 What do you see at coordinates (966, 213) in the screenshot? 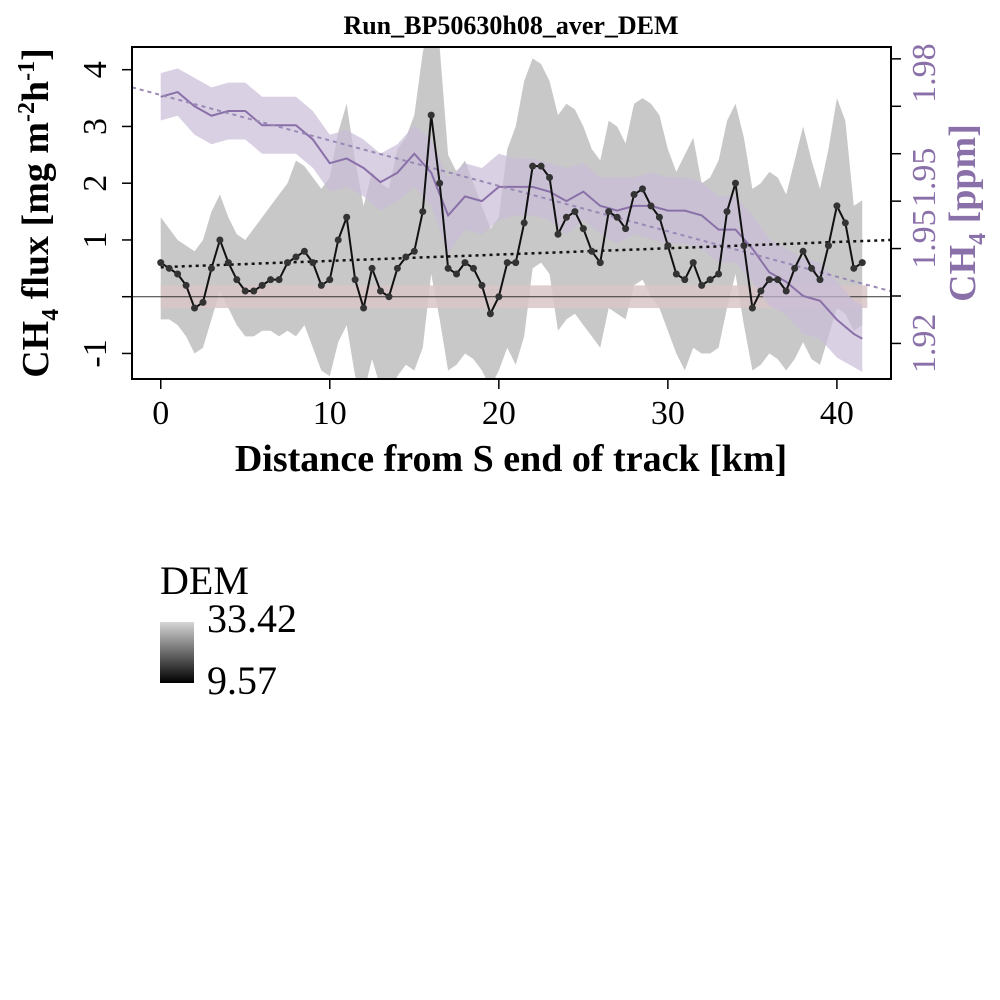
I see `right-y-axis-label: CH4 [ppm]` at bounding box center [966, 213].